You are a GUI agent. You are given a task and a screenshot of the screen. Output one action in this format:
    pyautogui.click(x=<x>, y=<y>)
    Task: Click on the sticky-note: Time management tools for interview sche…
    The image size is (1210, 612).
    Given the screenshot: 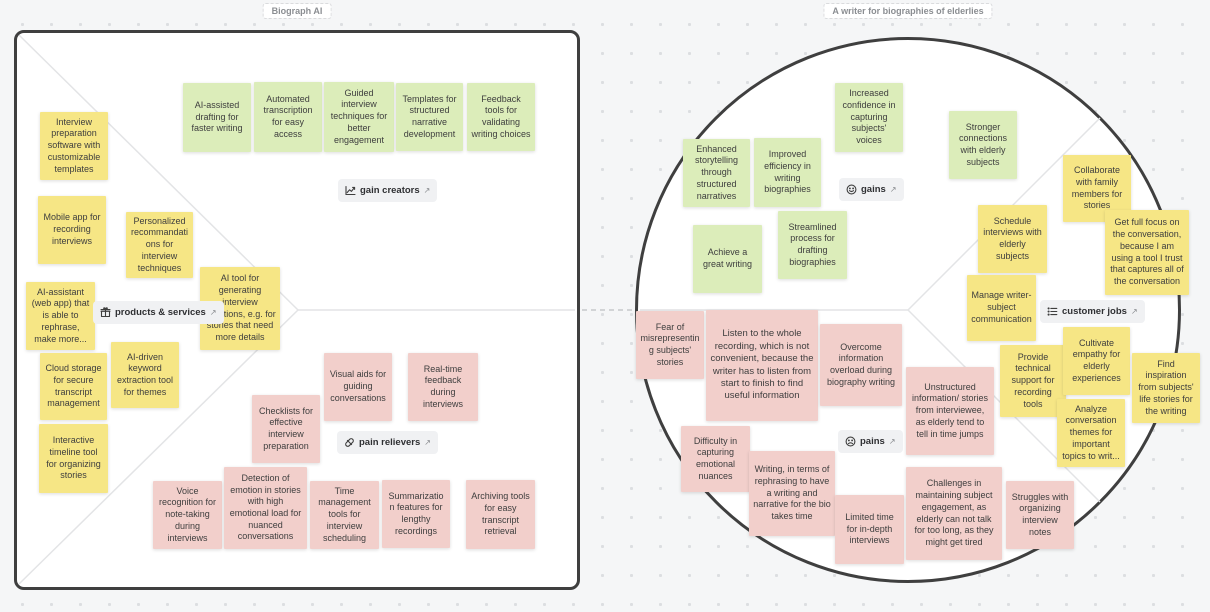 What is the action you would take?
    pyautogui.click(x=344, y=515)
    